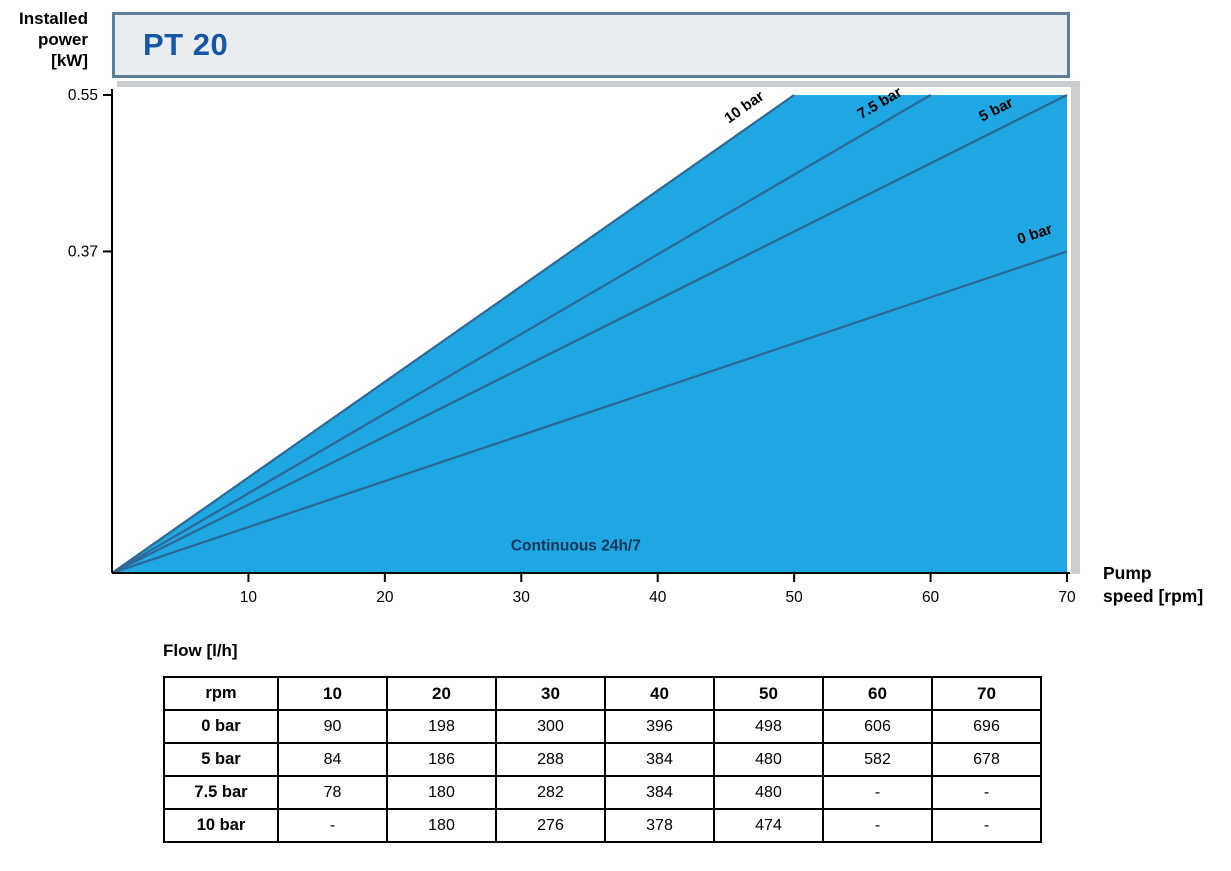  What do you see at coordinates (62, 39) in the screenshot?
I see `y-axis-title-line-2: power` at bounding box center [62, 39].